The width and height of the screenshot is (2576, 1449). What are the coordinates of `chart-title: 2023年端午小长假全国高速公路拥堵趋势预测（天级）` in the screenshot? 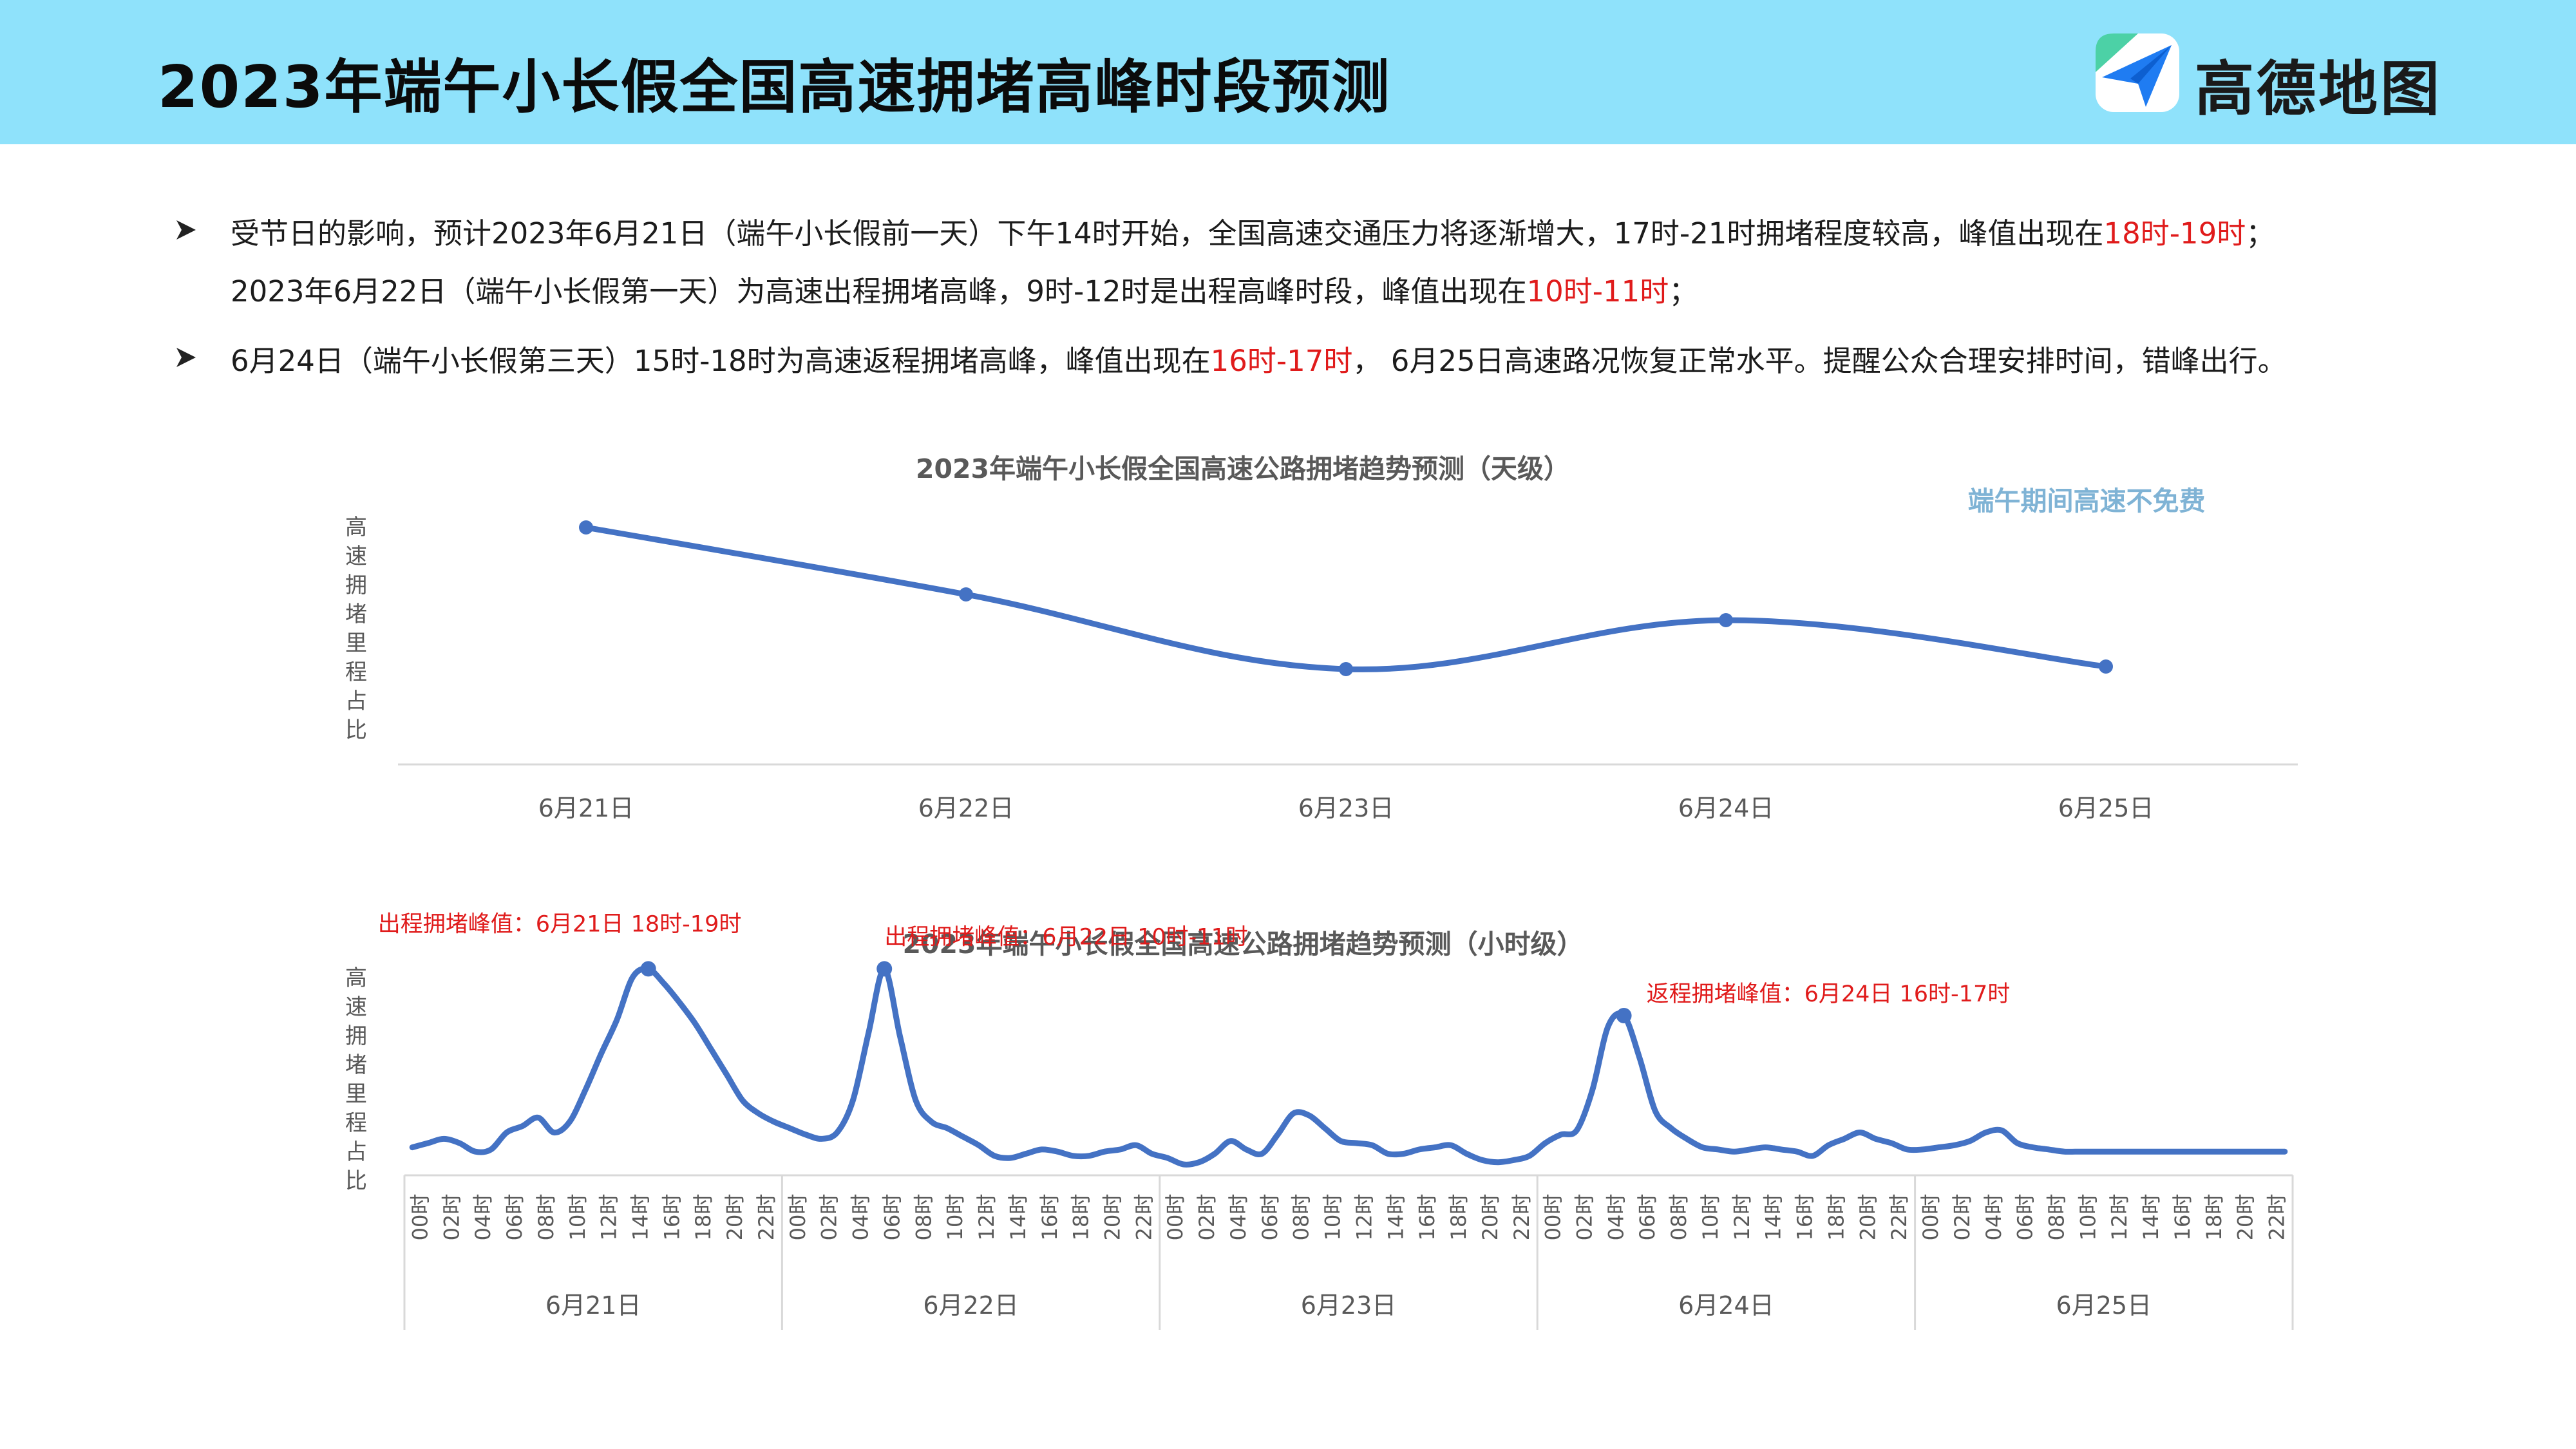 It's located at (1243, 468).